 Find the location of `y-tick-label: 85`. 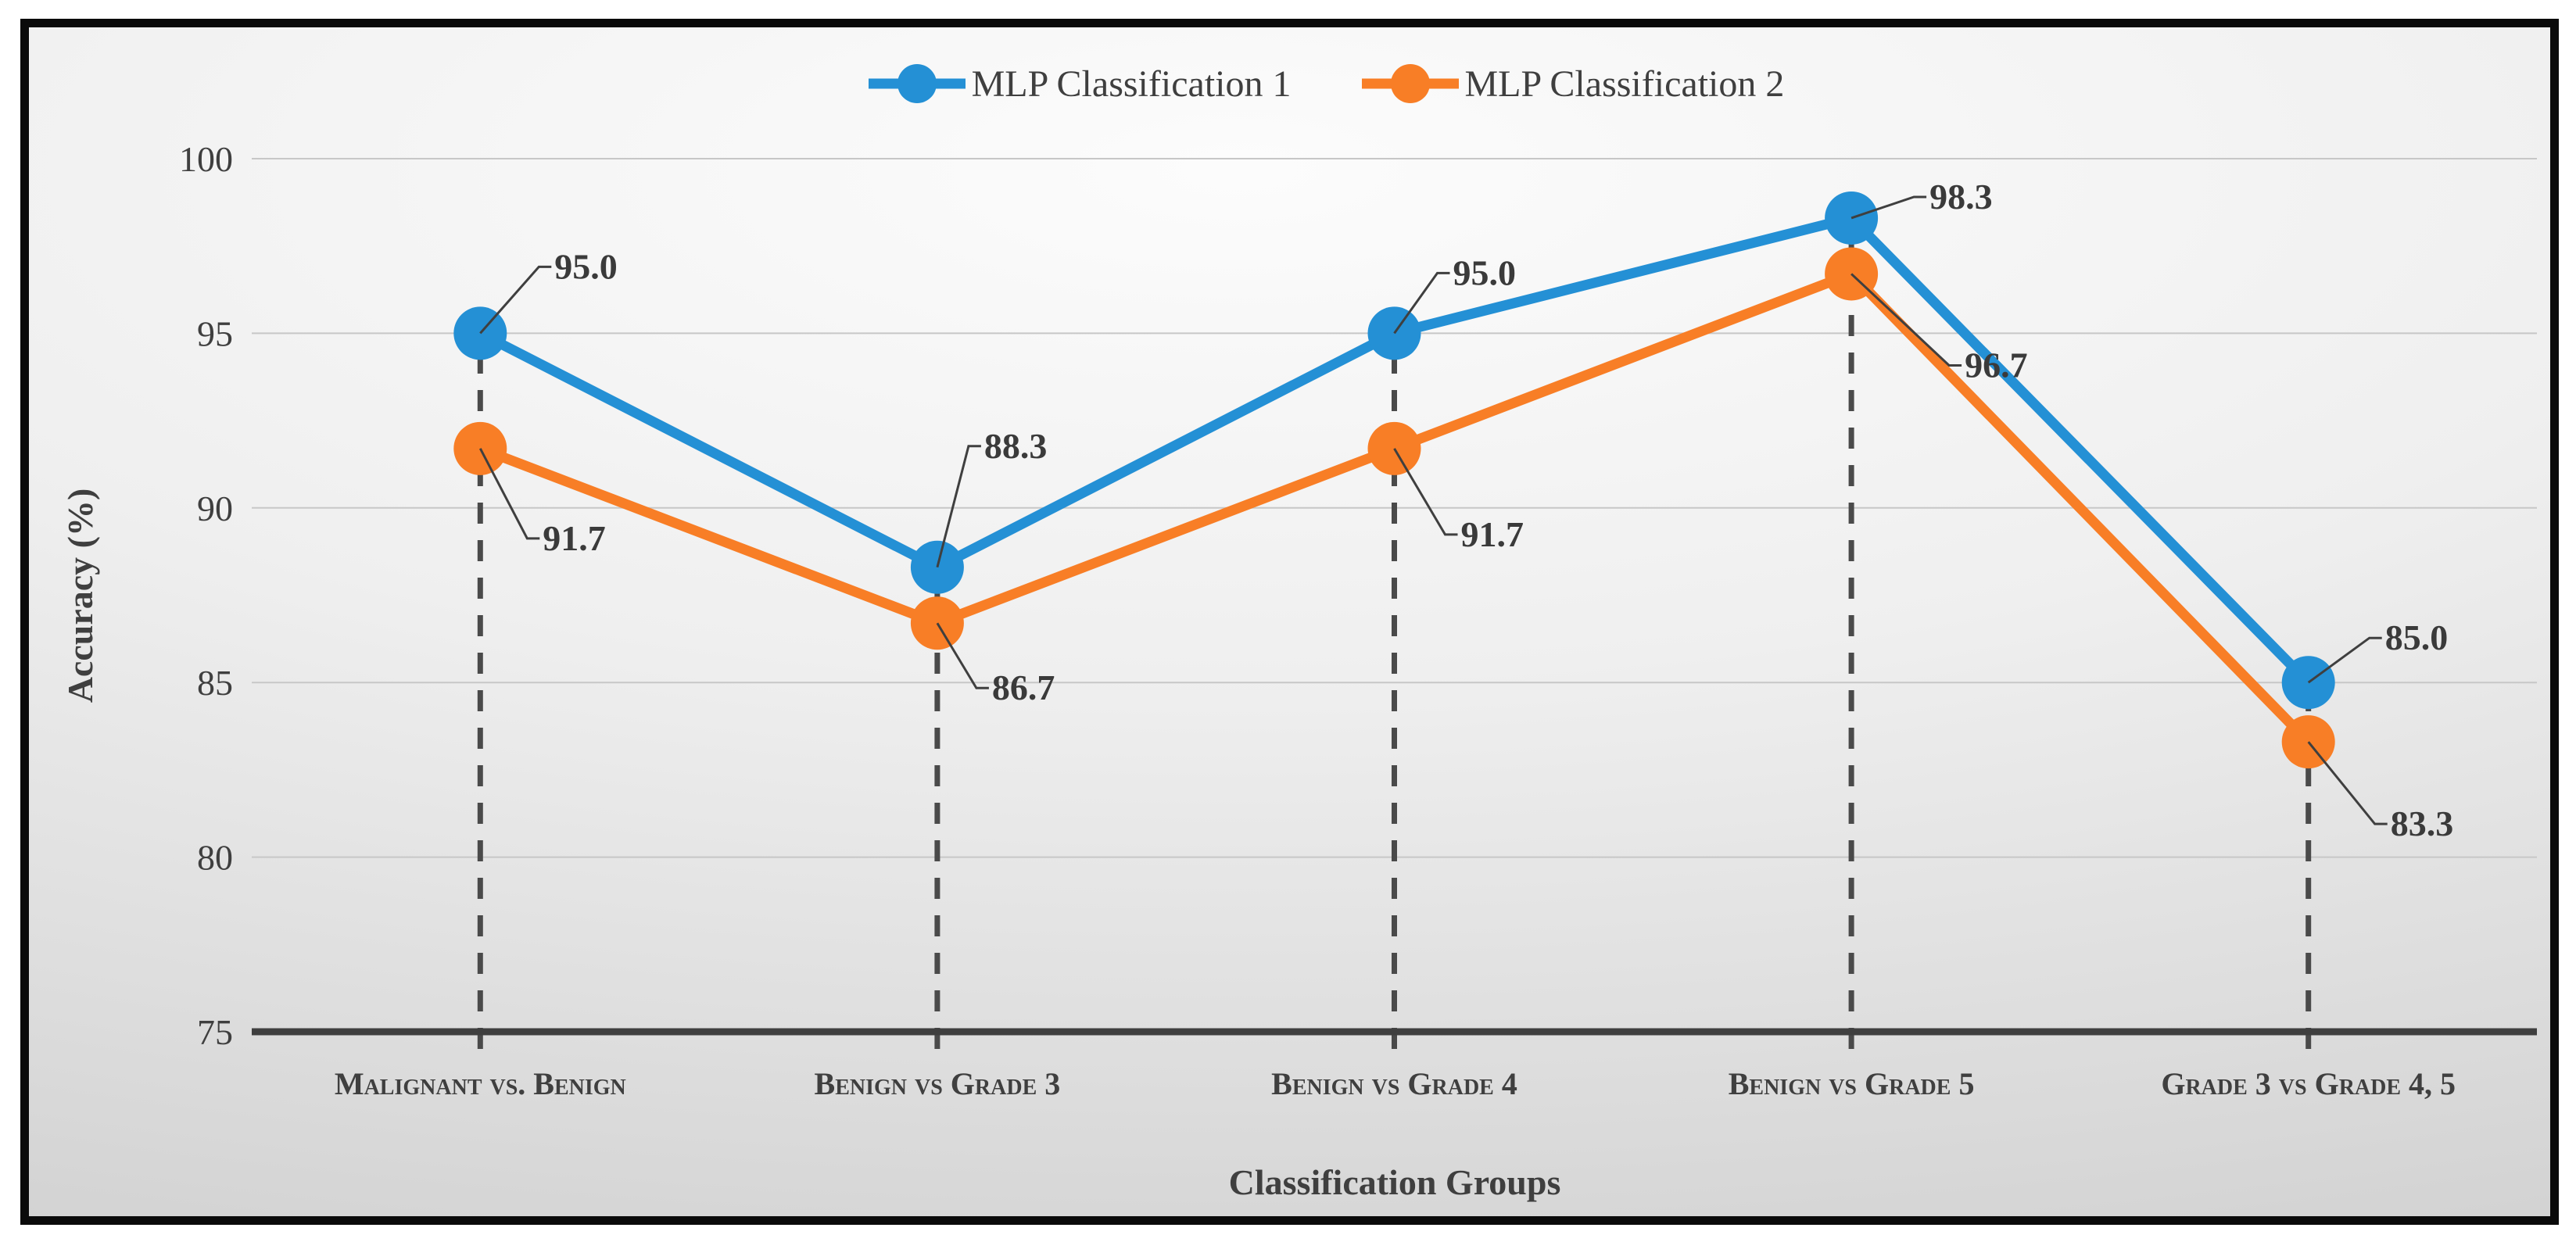

y-tick-label: 85 is located at coordinates (215, 683).